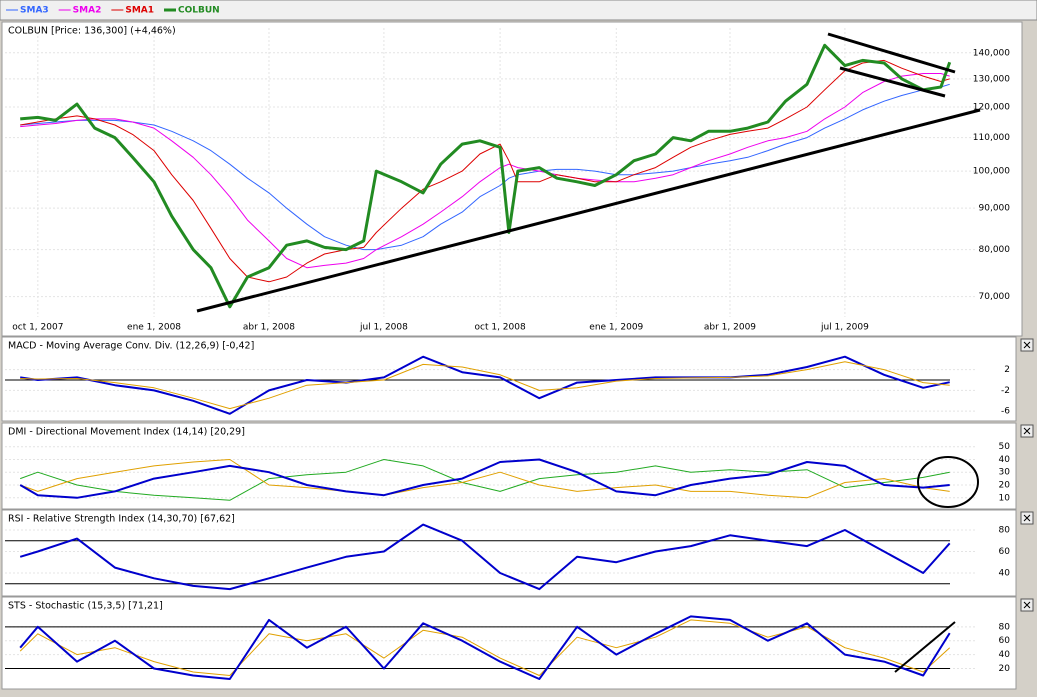 The image size is (1037, 697). What do you see at coordinates (92, 31) in the screenshot?
I see `panel-title: COLBUN [Price: 136,300] (+4,46%)` at bounding box center [92, 31].